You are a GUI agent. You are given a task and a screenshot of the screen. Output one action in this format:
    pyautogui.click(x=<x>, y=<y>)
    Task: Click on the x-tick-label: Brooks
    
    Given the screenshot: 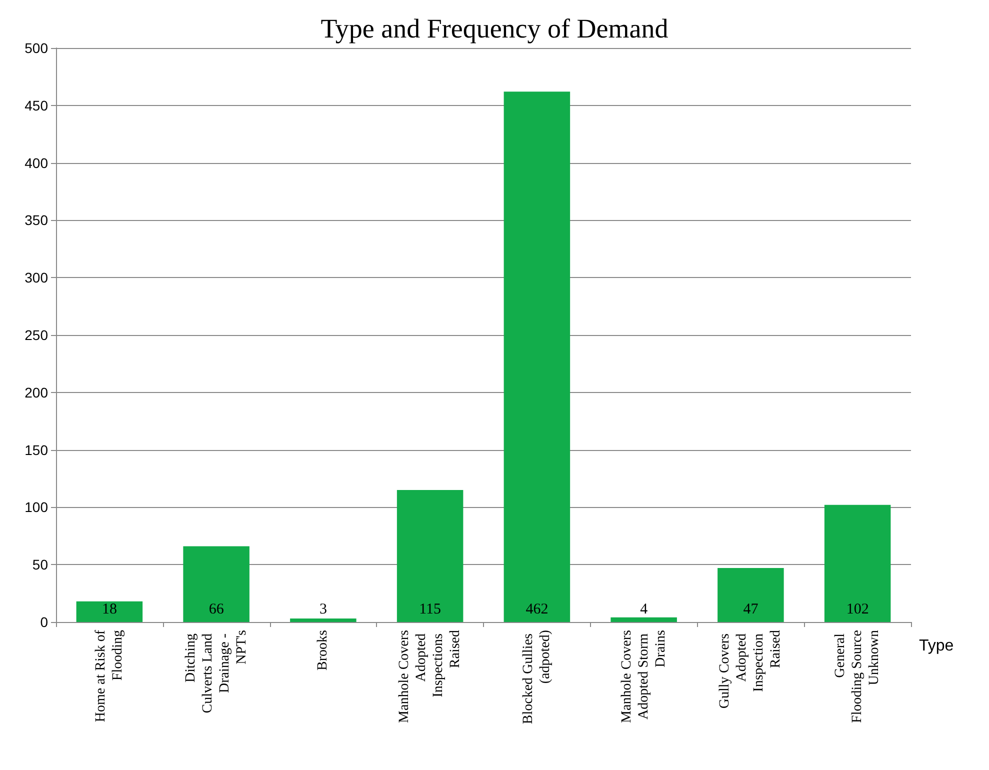 What is the action you would take?
    pyautogui.click(x=323, y=650)
    